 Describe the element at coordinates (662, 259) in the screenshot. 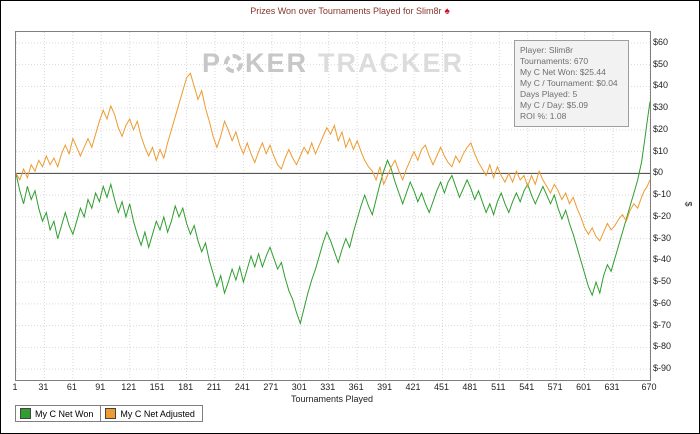

I see `y-tick-label: $-40` at that location.